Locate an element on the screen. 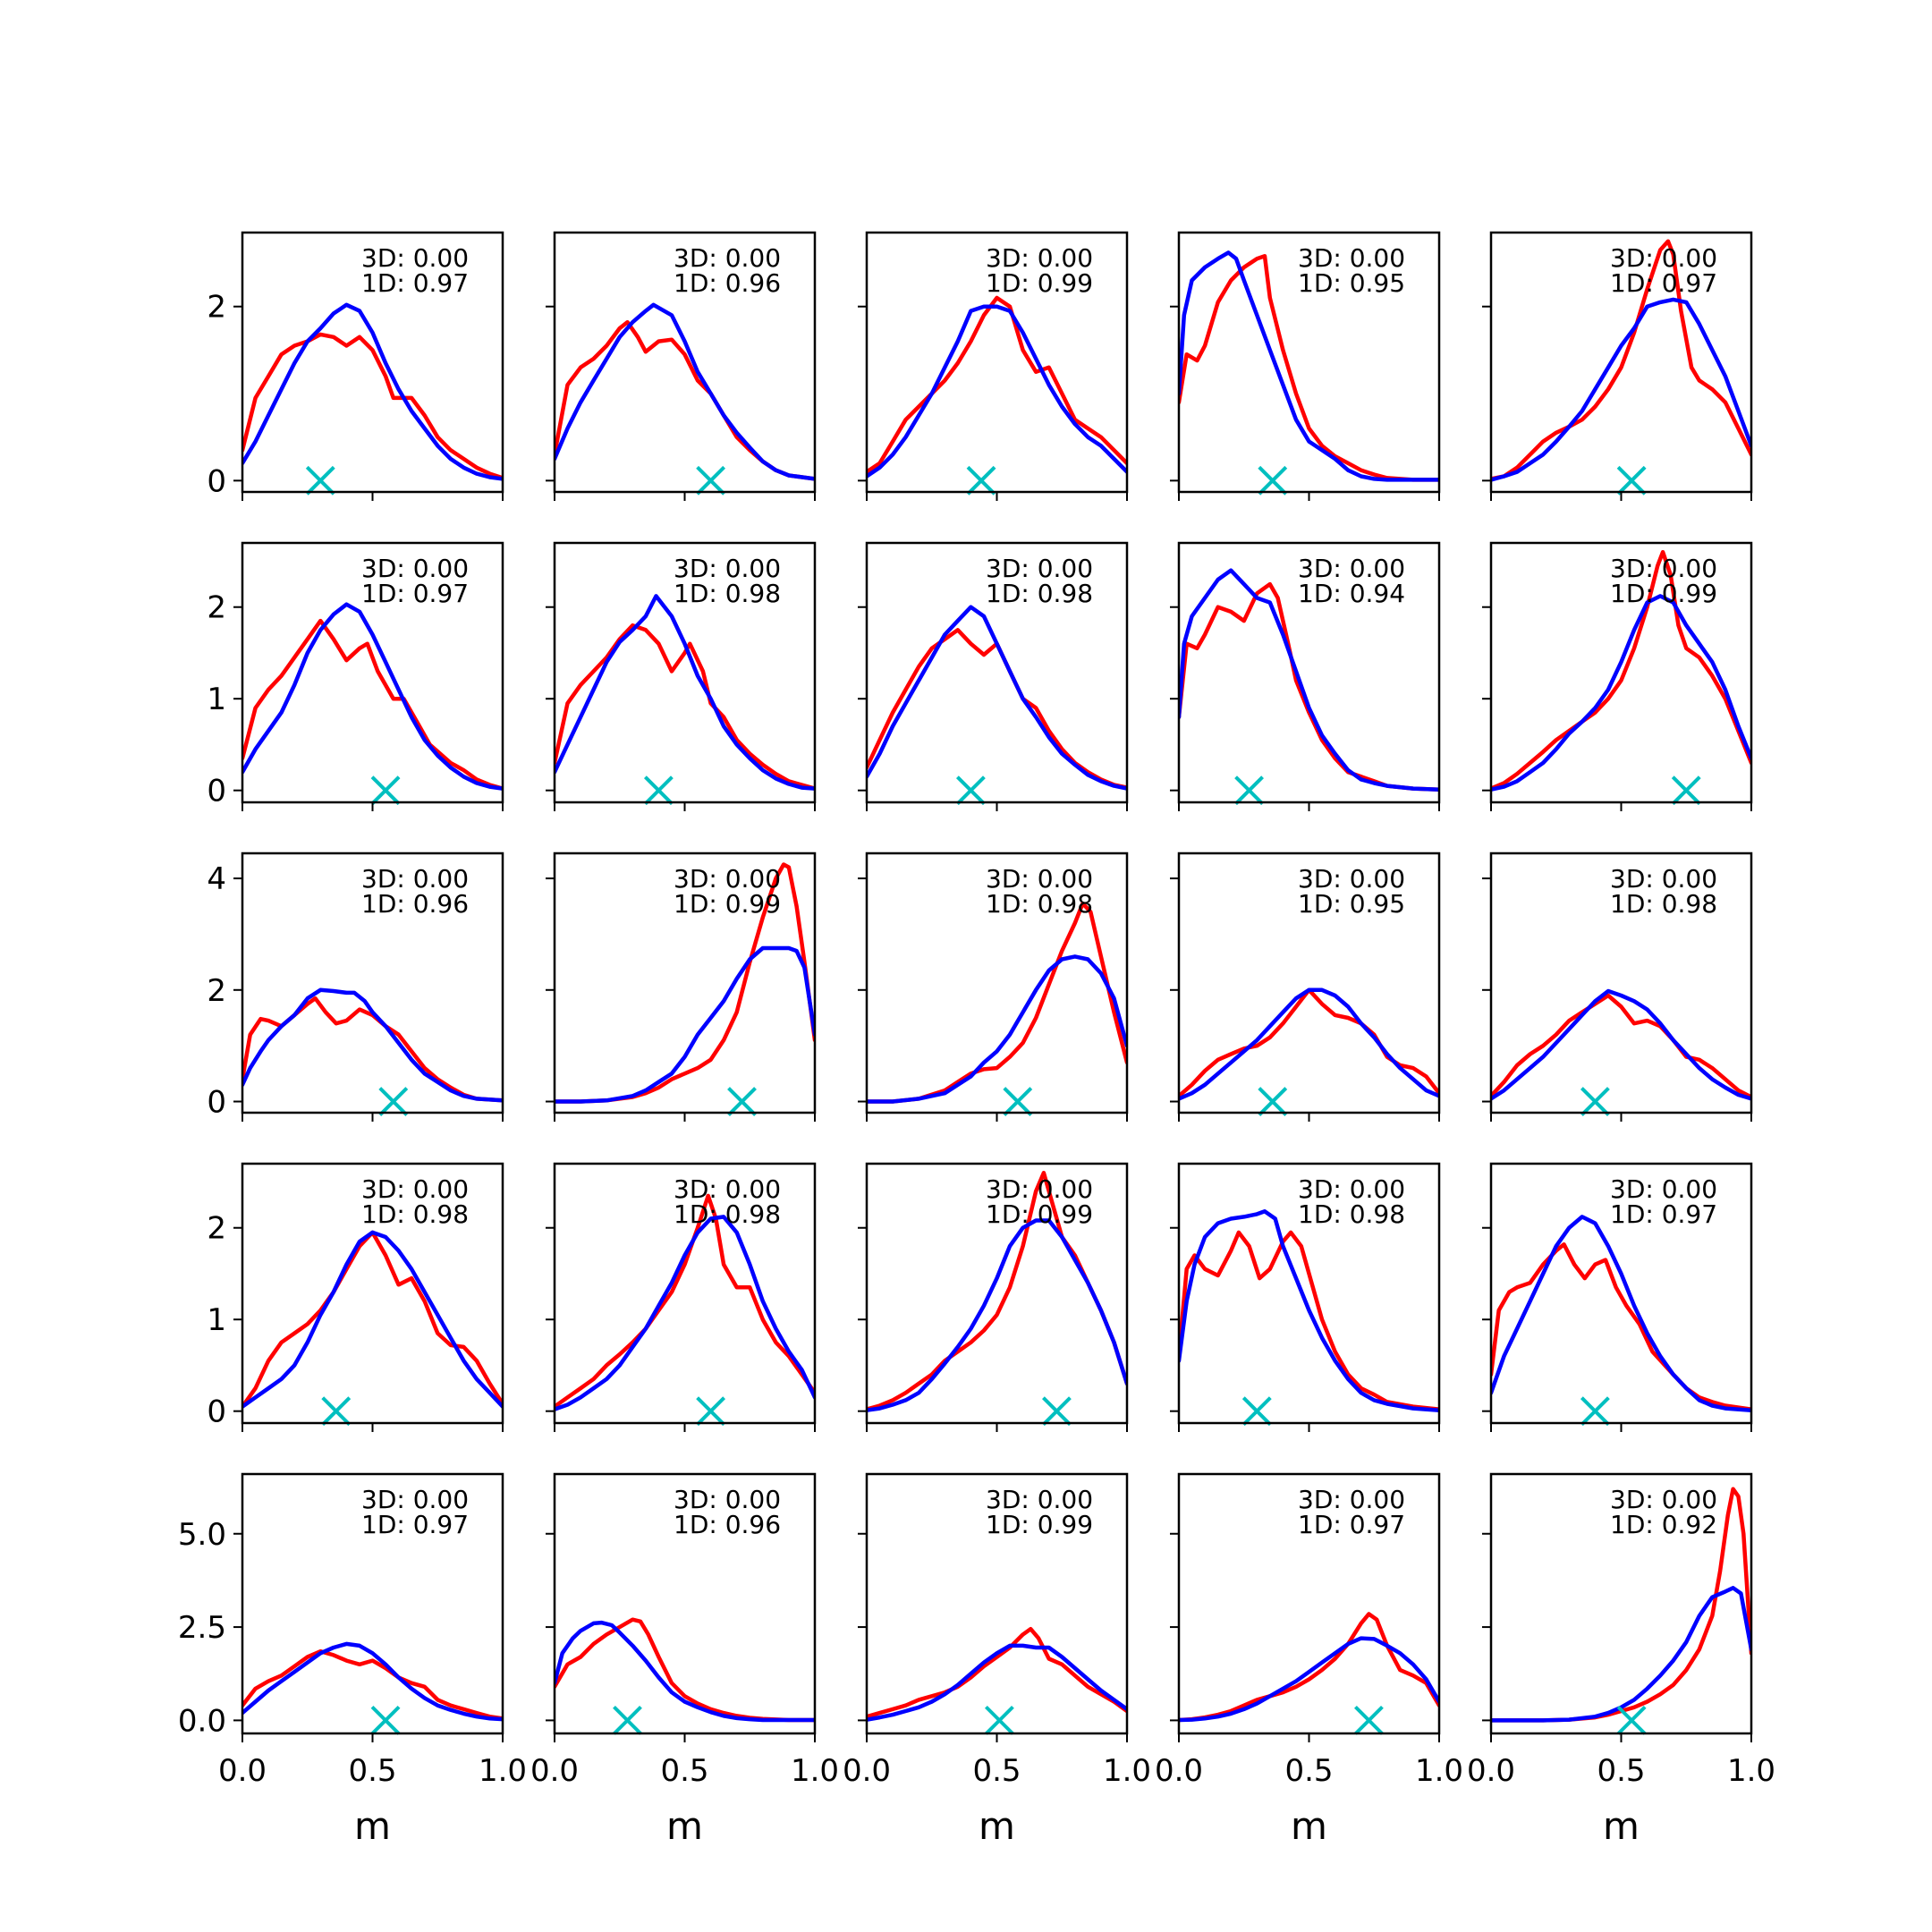 The height and width of the screenshot is (1932, 1932). annotation-1d: 1D: 0.92 is located at coordinates (1663, 1524).